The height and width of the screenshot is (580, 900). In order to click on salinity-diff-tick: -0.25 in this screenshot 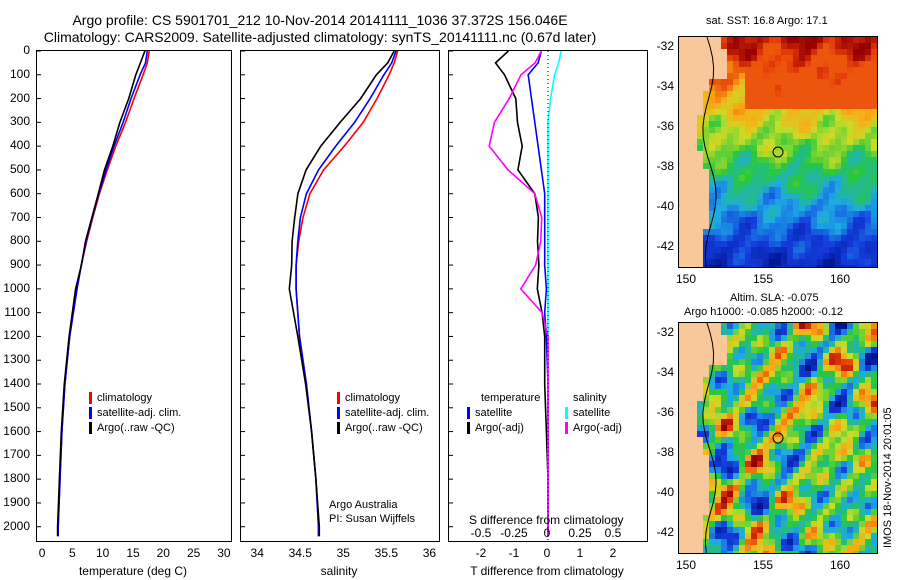, I will do `click(514, 533)`.